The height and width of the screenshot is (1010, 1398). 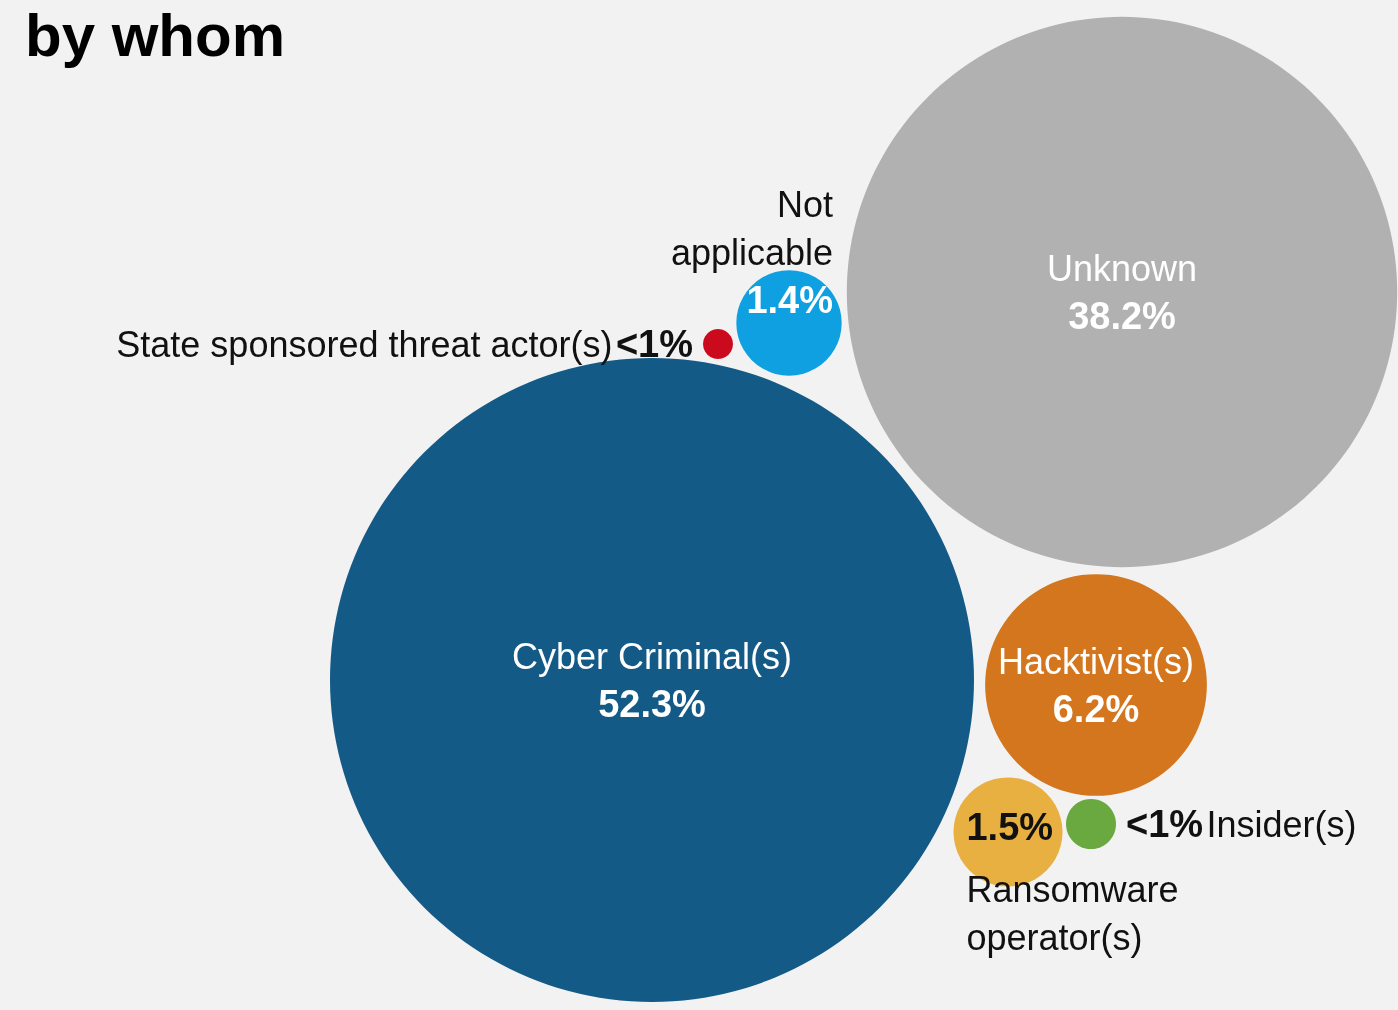 What do you see at coordinates (1010, 827) in the screenshot?
I see `data-label: 1.5%` at bounding box center [1010, 827].